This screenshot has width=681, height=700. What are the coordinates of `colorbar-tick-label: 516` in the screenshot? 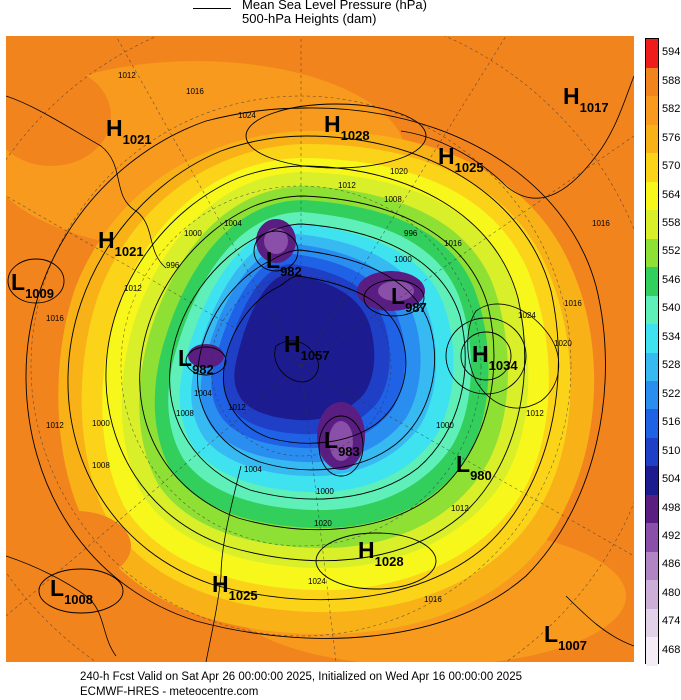 It's located at (671, 422).